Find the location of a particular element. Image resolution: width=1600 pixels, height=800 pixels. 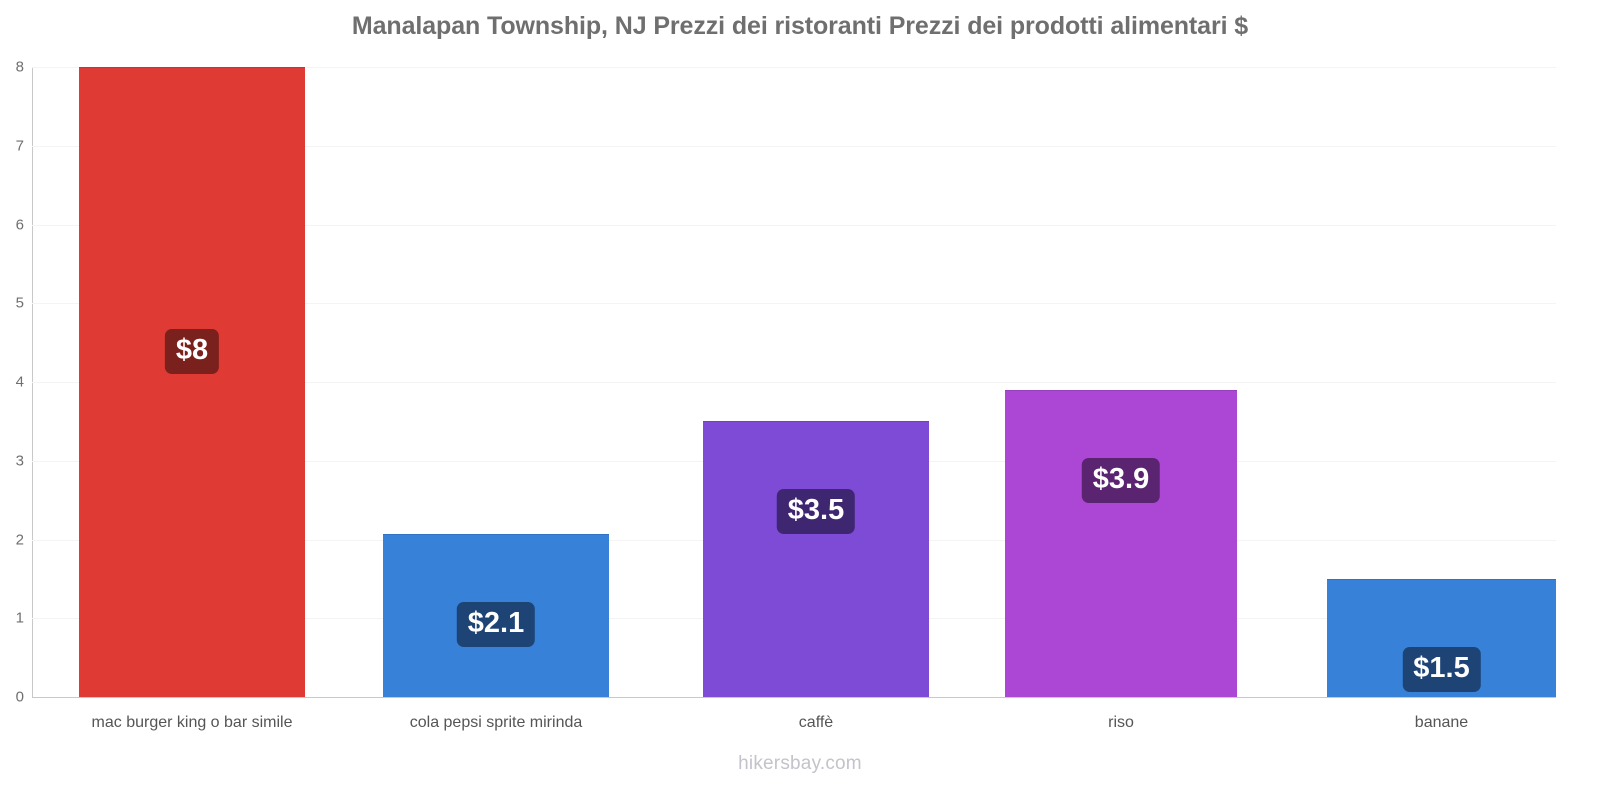

y-tick-label-4: 4 is located at coordinates (19, 382).